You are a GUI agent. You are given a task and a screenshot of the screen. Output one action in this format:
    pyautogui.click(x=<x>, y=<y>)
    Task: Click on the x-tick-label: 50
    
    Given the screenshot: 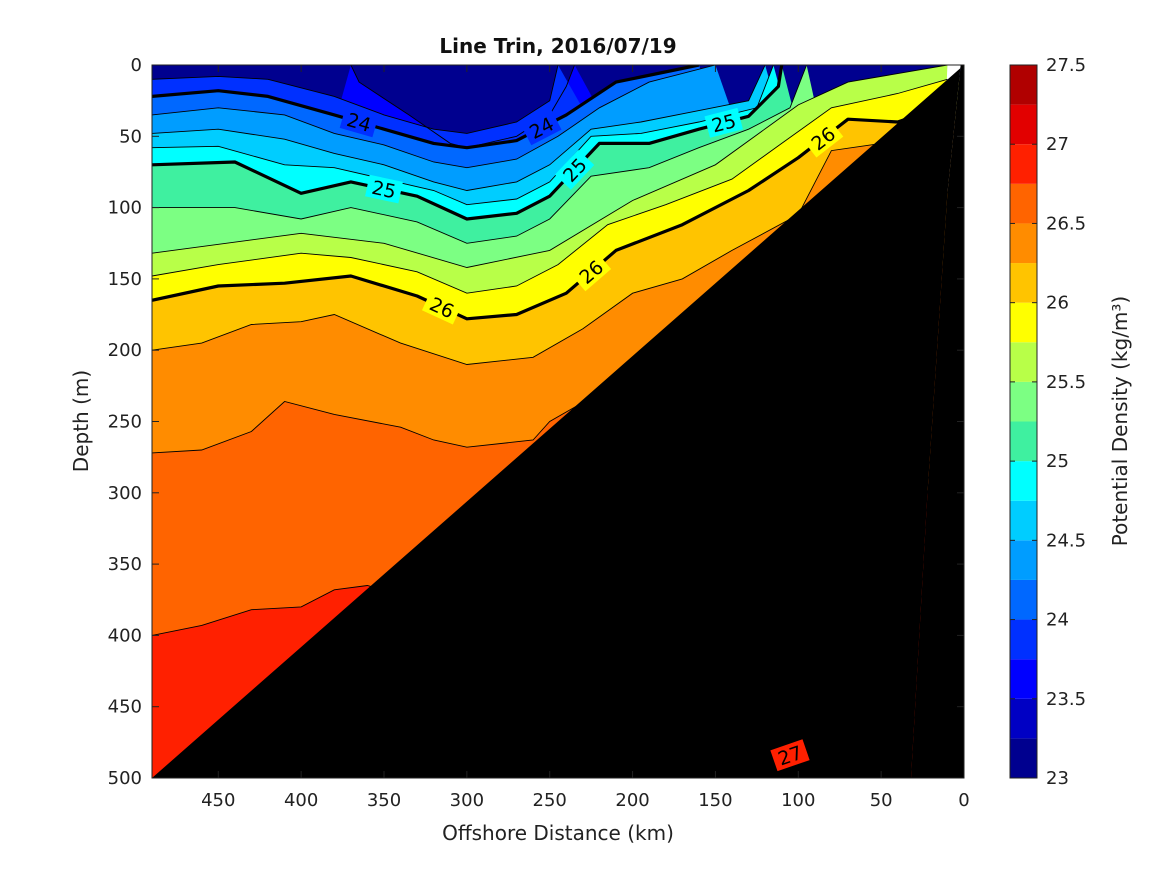 What is the action you would take?
    pyautogui.click(x=881, y=800)
    